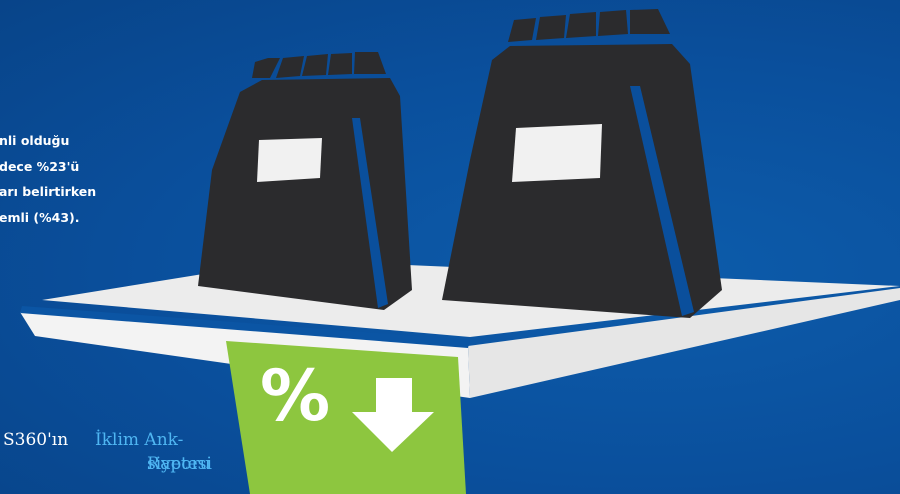 The width and height of the screenshot is (900, 494). What do you see at coordinates (346, 417) in the screenshot?
I see `price-tag-icon: %` at bounding box center [346, 417].